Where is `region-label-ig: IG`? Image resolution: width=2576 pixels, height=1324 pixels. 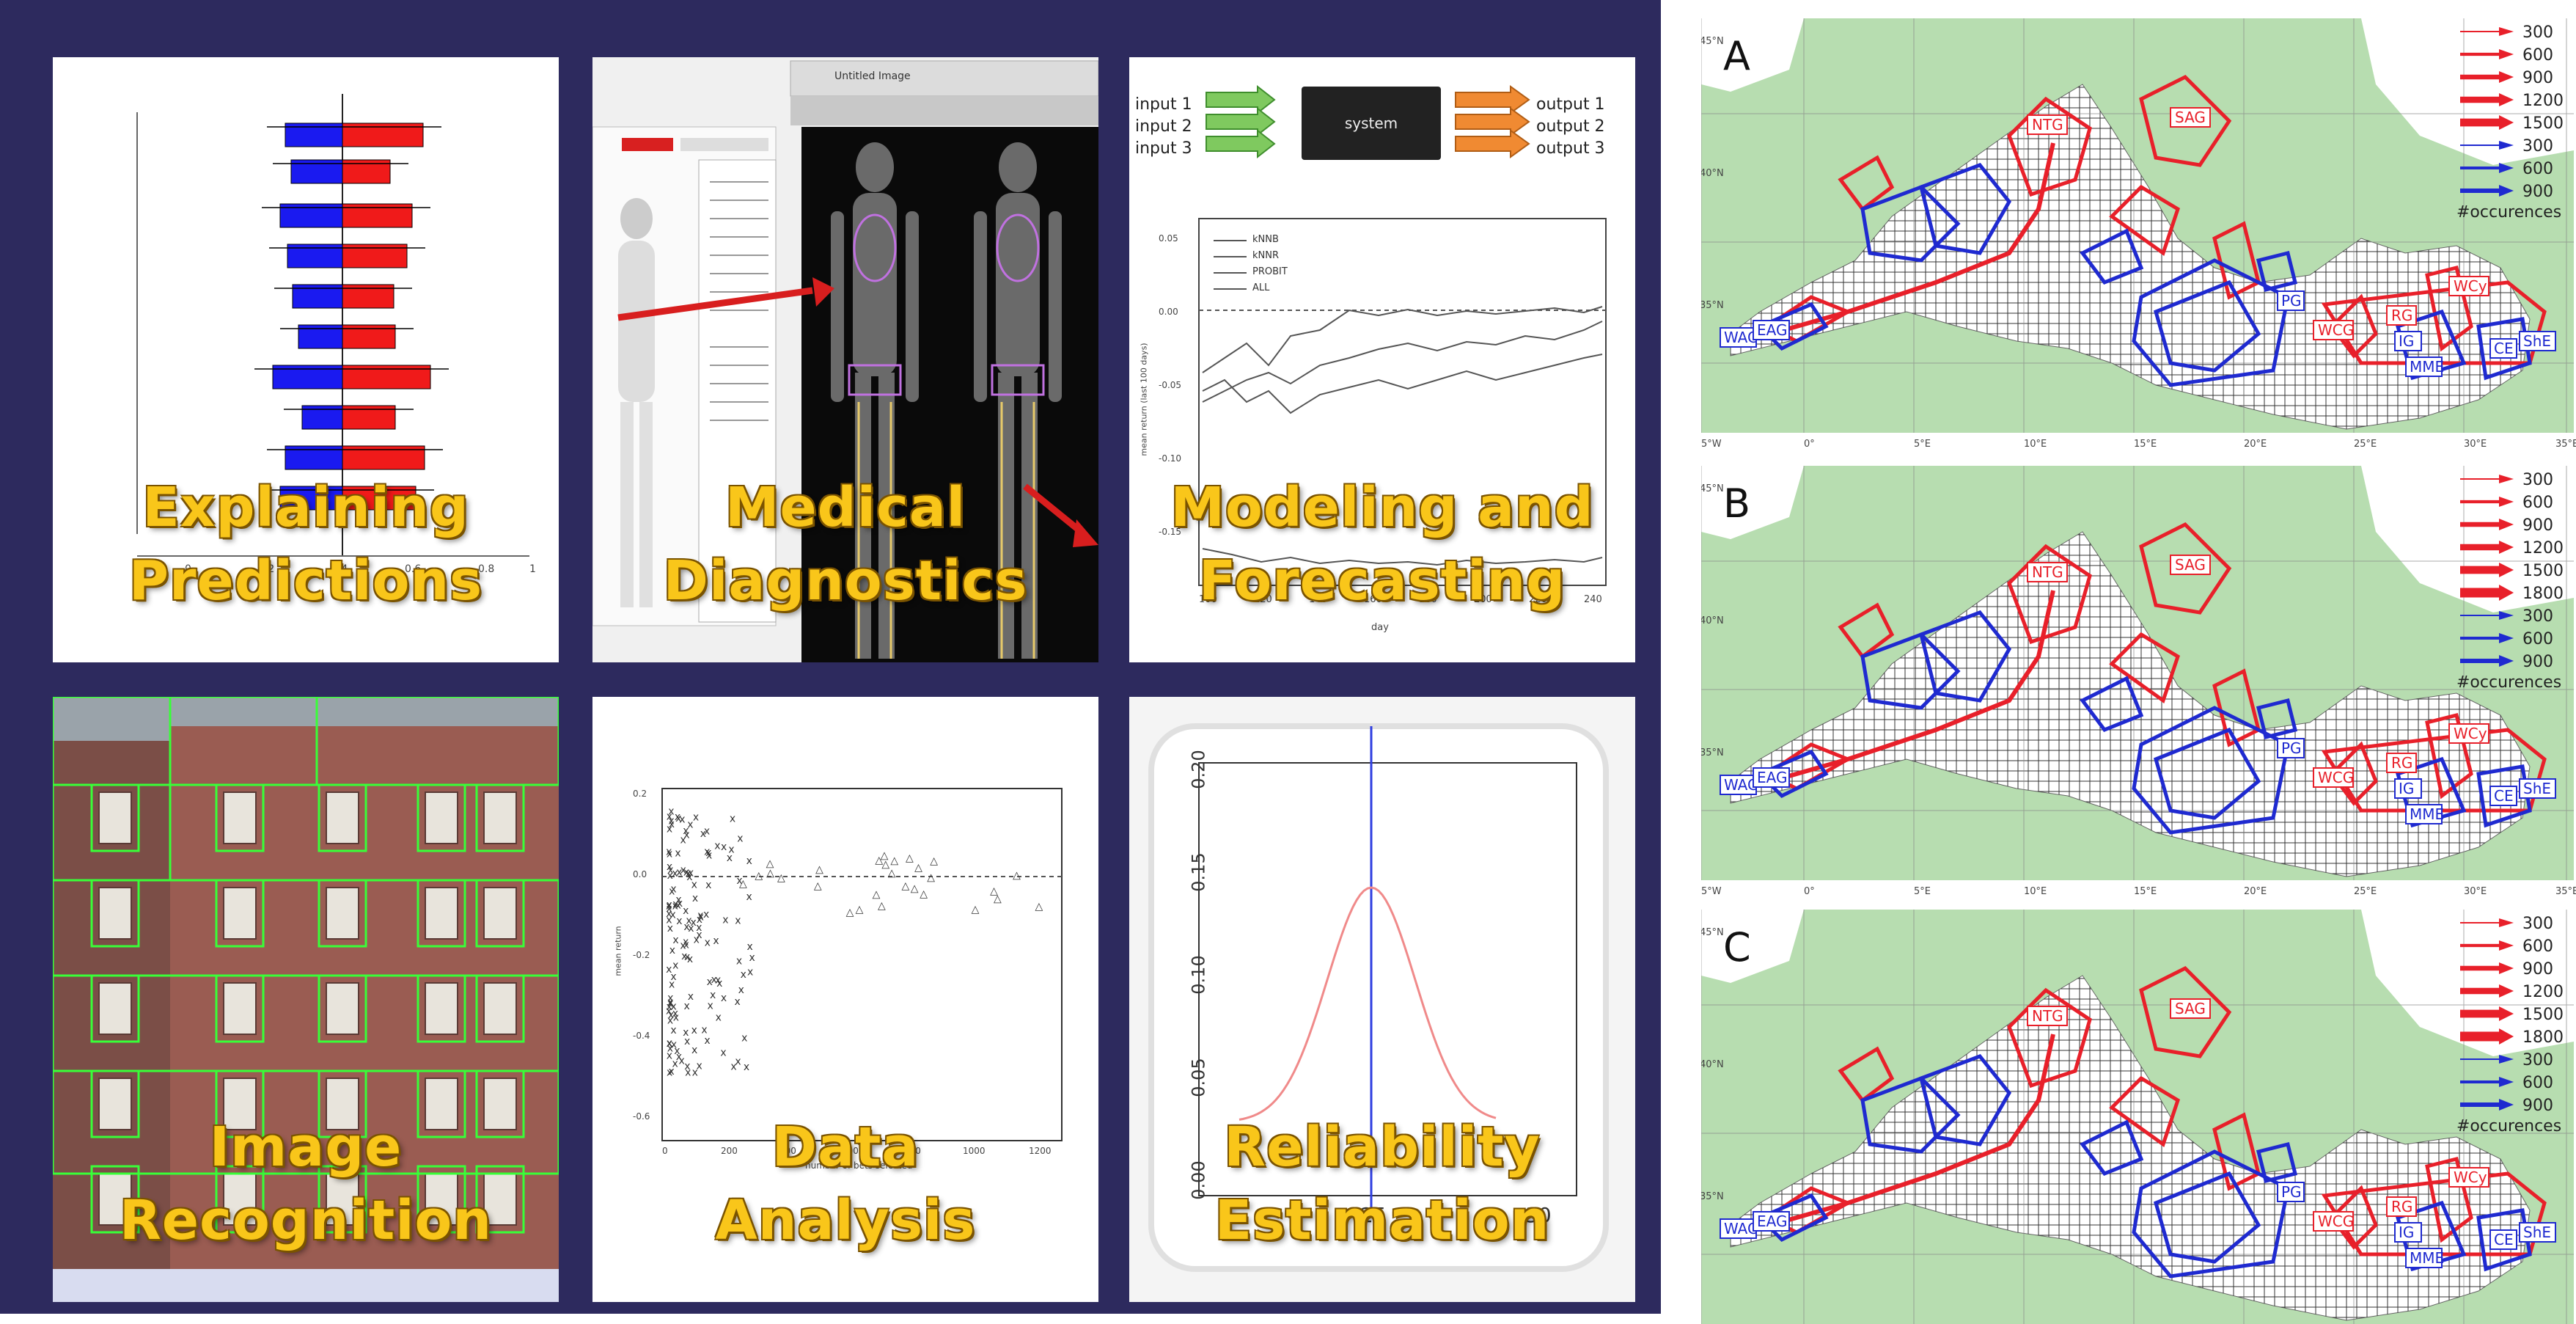 region-label-ig: IG is located at coordinates (2407, 788).